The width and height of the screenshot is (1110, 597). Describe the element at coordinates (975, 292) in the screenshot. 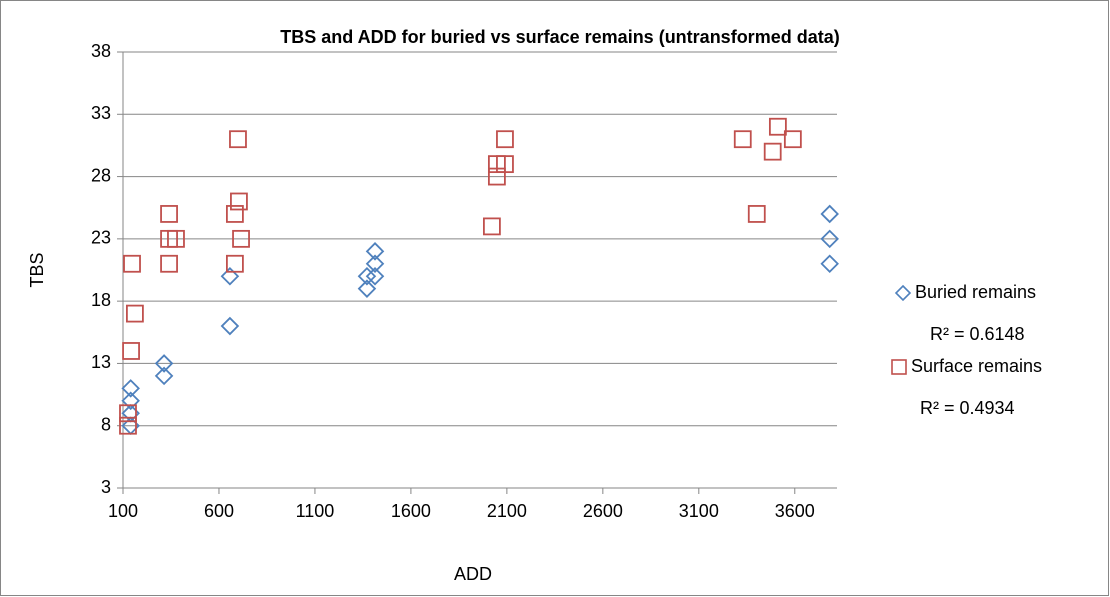

I see `legend-label: Buried remains` at that location.